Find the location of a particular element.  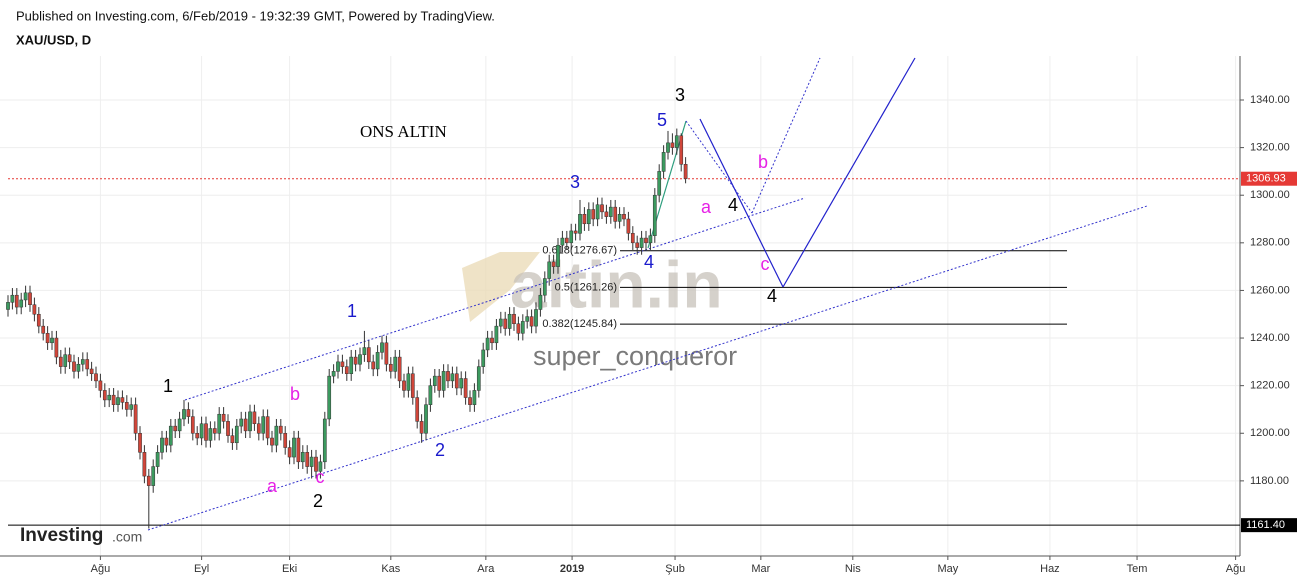

fib-label: 0.618(1276.67) is located at coordinates (579, 251).